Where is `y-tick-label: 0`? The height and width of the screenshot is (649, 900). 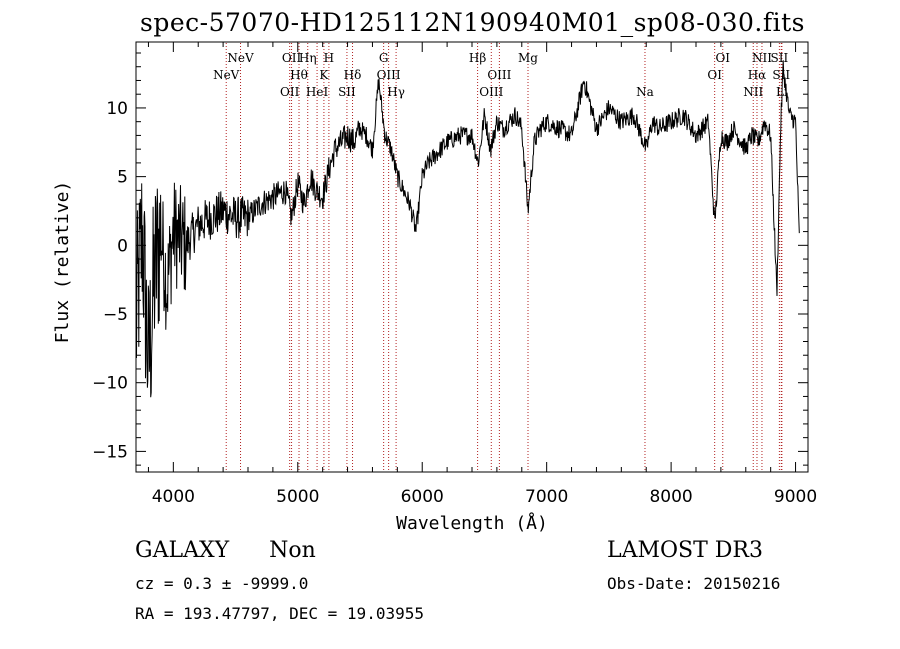
y-tick-label: 0 is located at coordinates (122, 246).